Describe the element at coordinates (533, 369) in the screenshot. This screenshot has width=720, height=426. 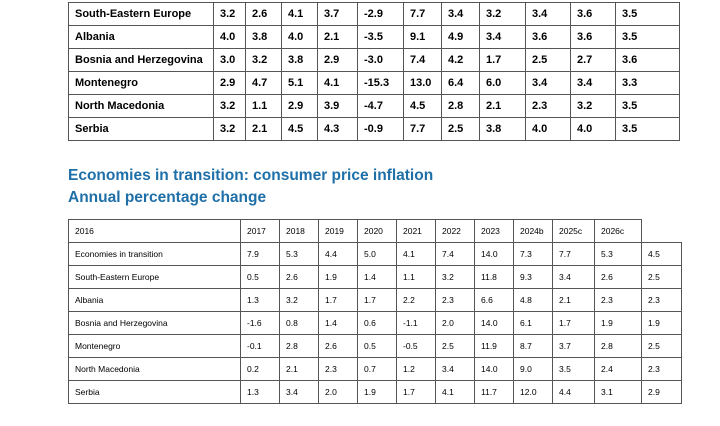
I see `cell: 9.0` at that location.